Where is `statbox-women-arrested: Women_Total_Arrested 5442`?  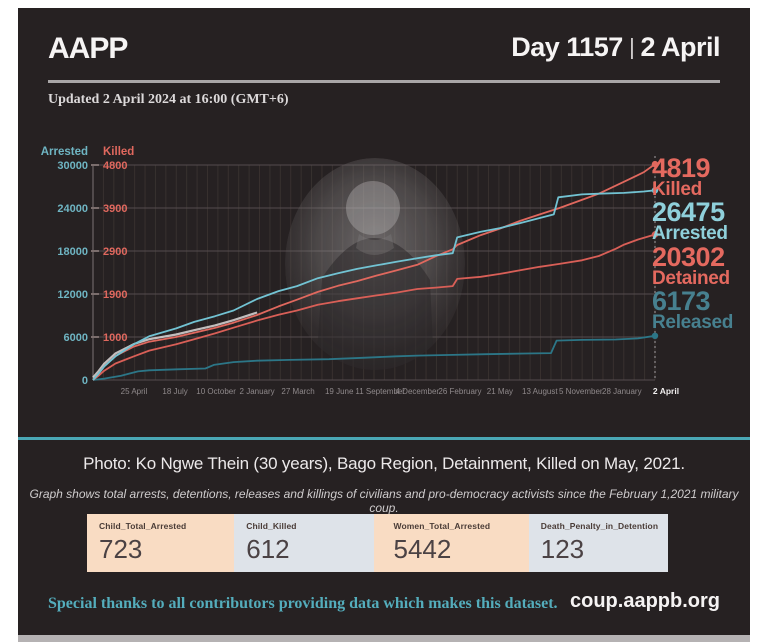
statbox-women-arrested: Women_Total_Arrested 5442 is located at coordinates (451, 543).